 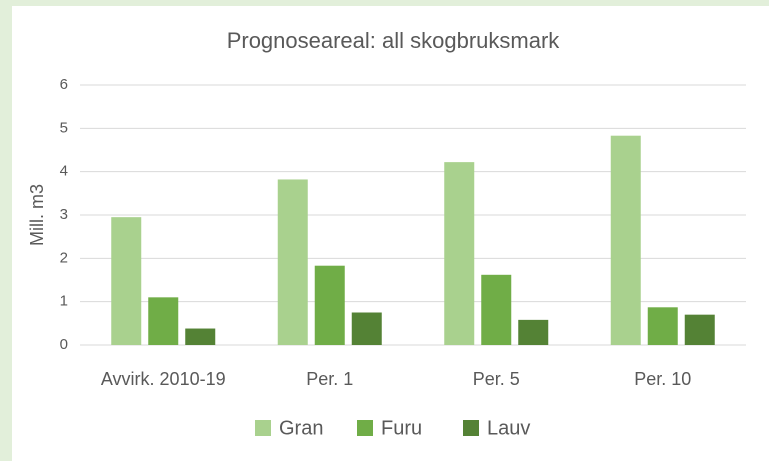 I want to click on x-tick-label: Per. 10, so click(x=662, y=379).